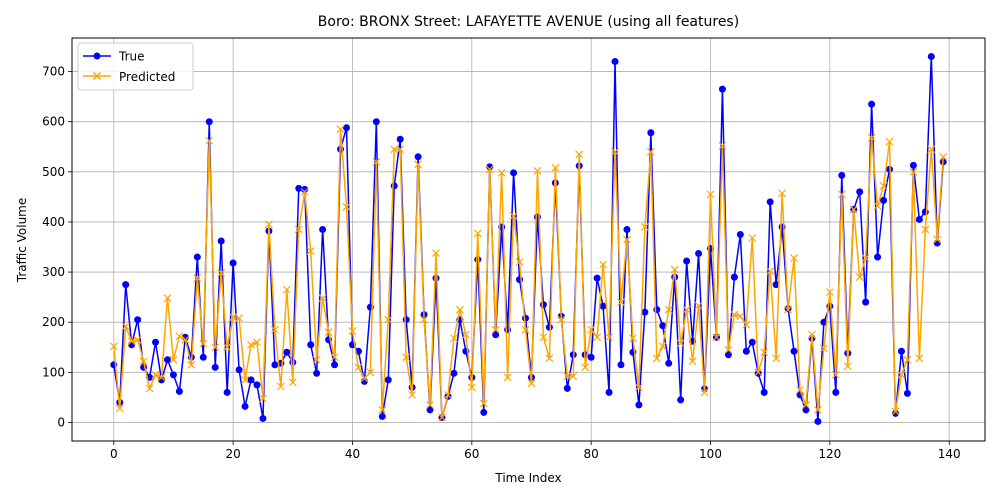 The image size is (1000, 504). Describe the element at coordinates (352, 454) in the screenshot. I see `x-tick-label: 40` at that location.